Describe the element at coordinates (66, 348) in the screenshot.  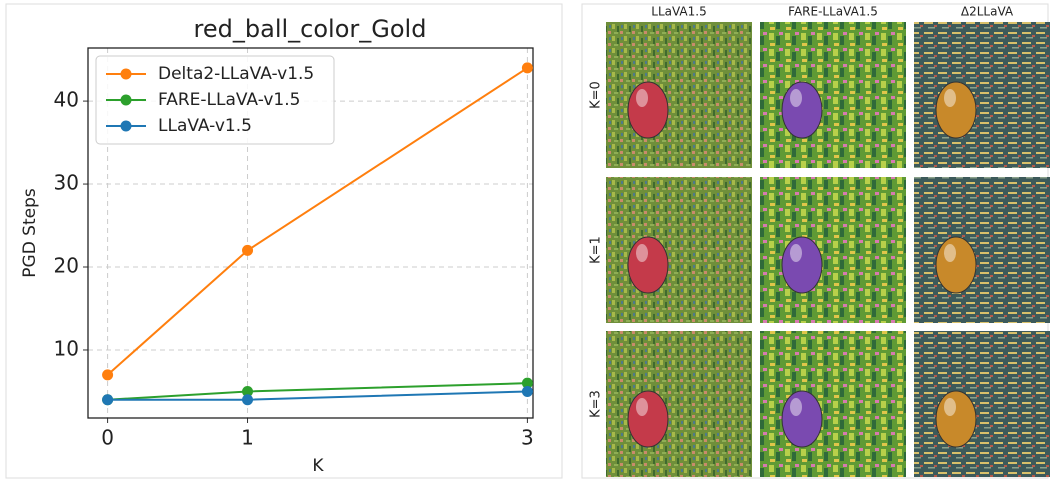
I see `y-tick-label: 10` at that location.